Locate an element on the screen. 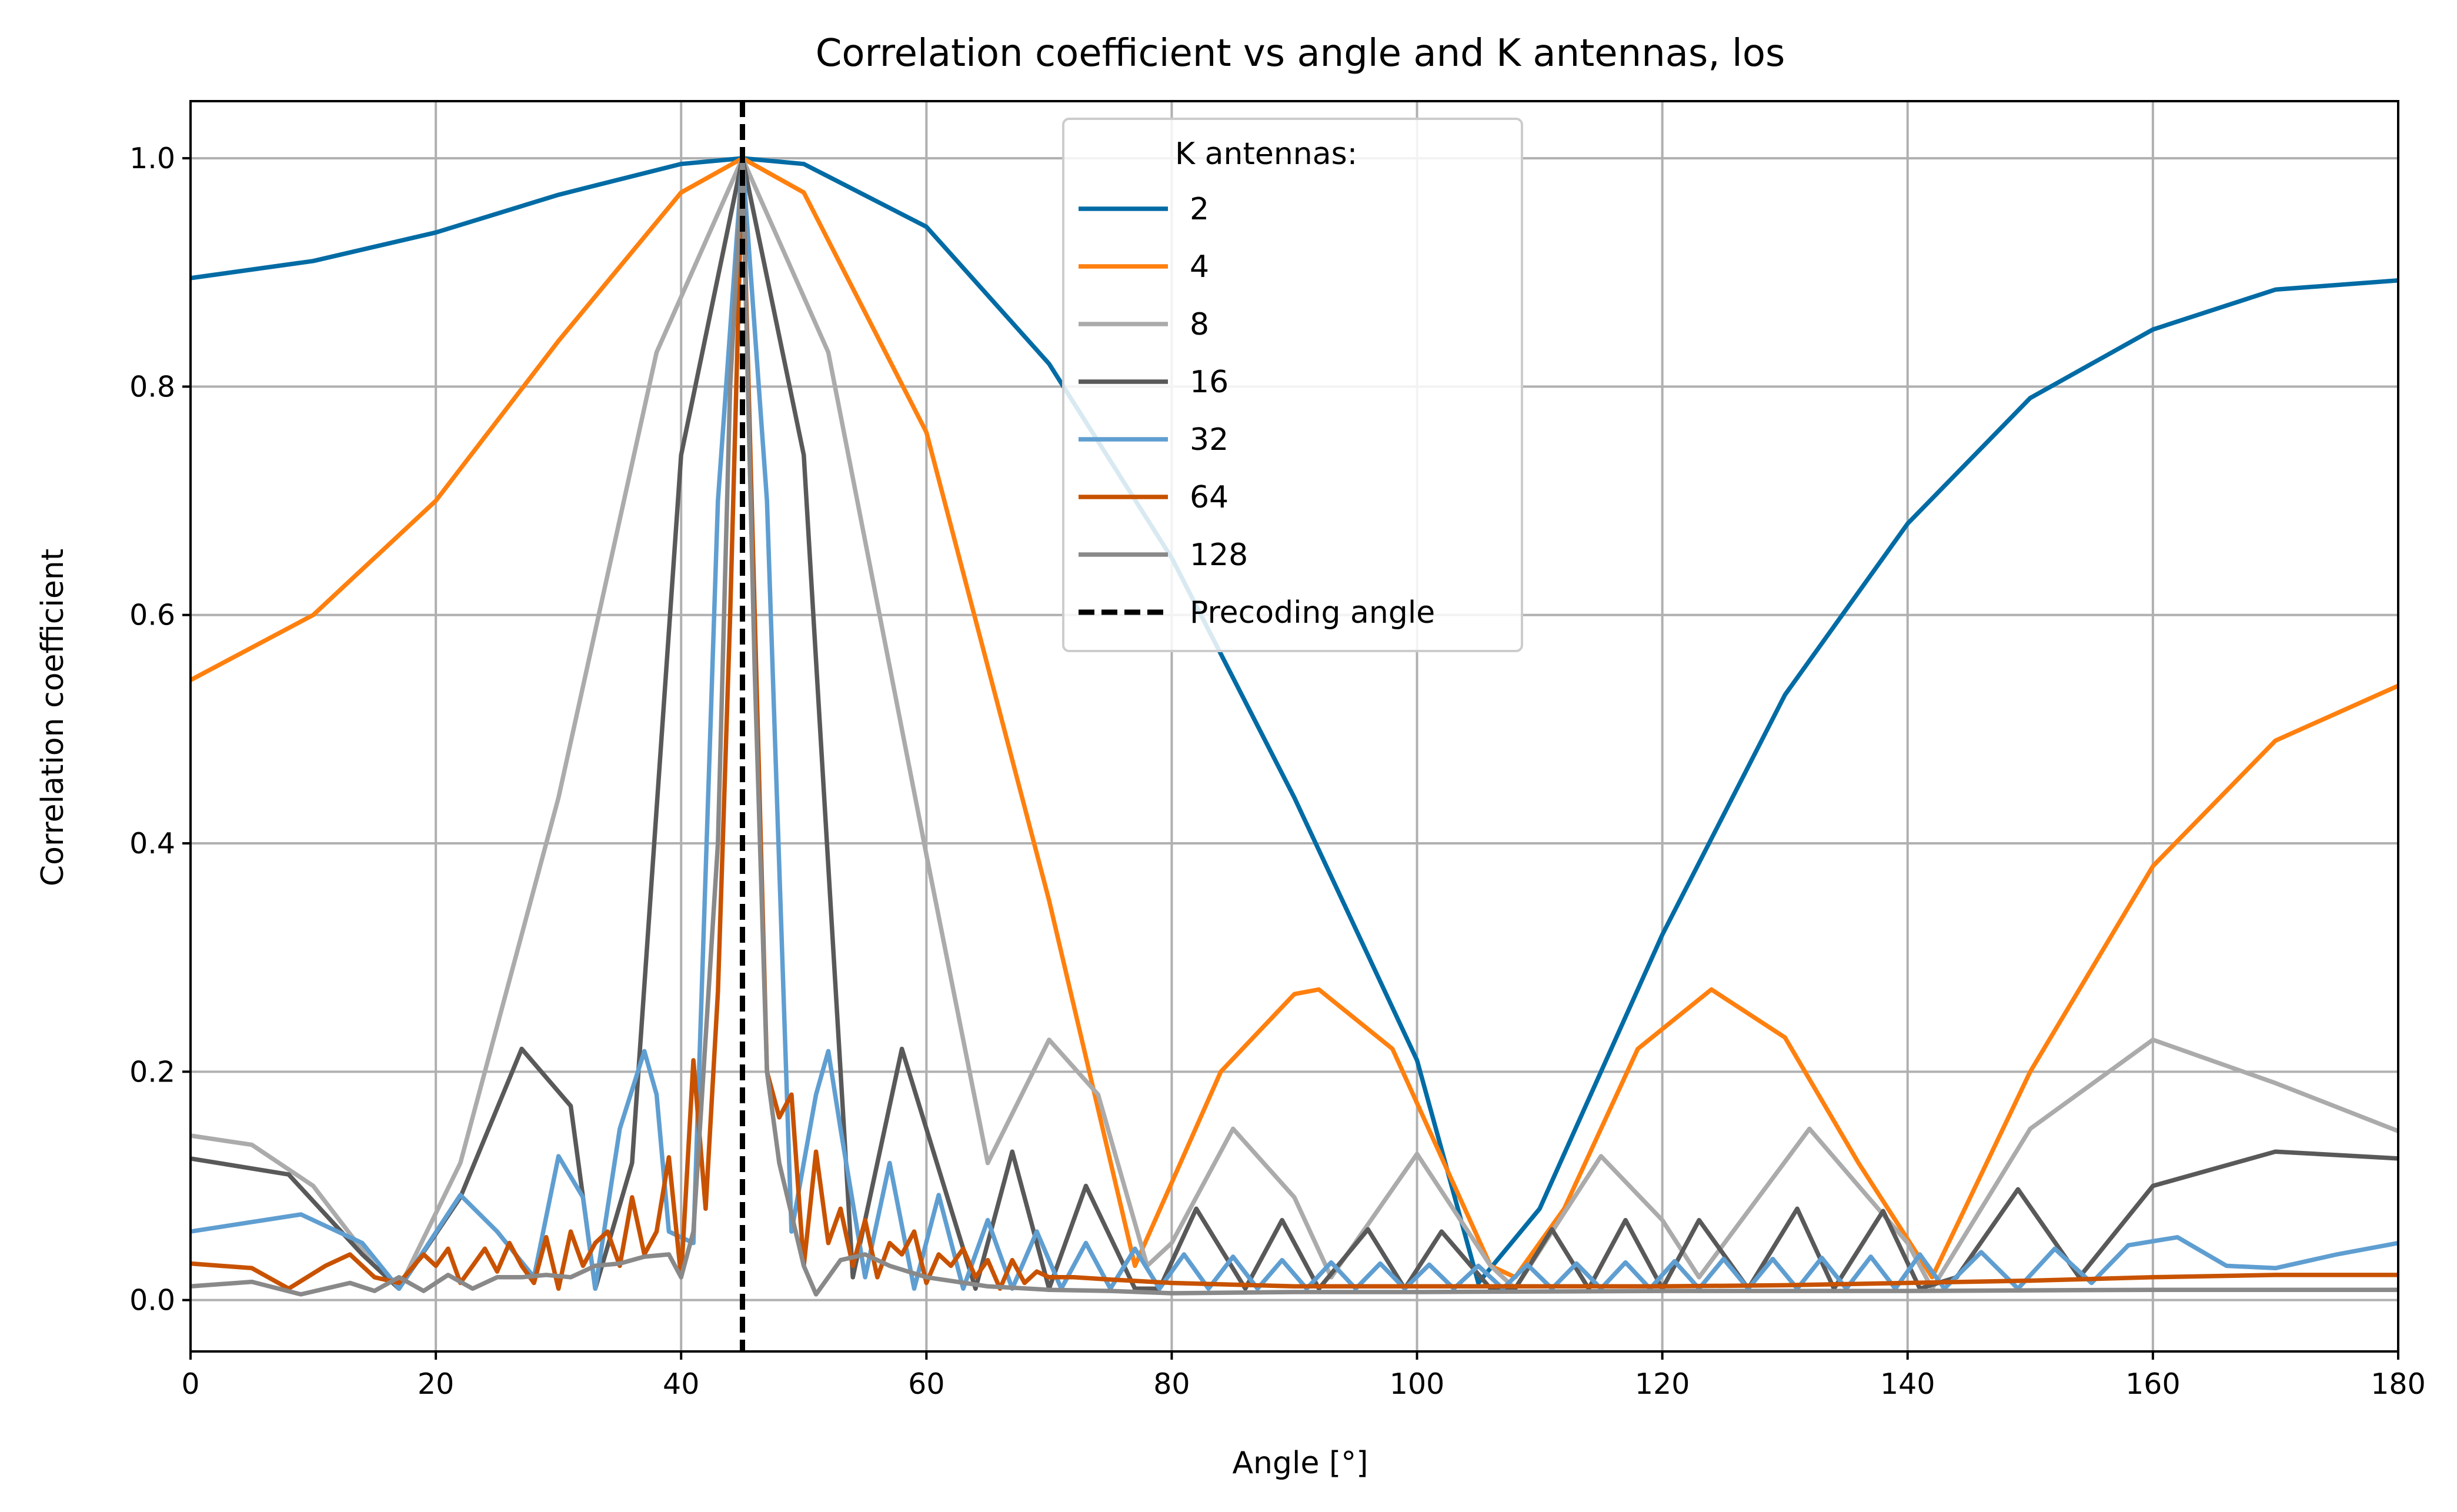 The image size is (2457, 1512). legend-item-k16: 16 is located at coordinates (1153, 382).